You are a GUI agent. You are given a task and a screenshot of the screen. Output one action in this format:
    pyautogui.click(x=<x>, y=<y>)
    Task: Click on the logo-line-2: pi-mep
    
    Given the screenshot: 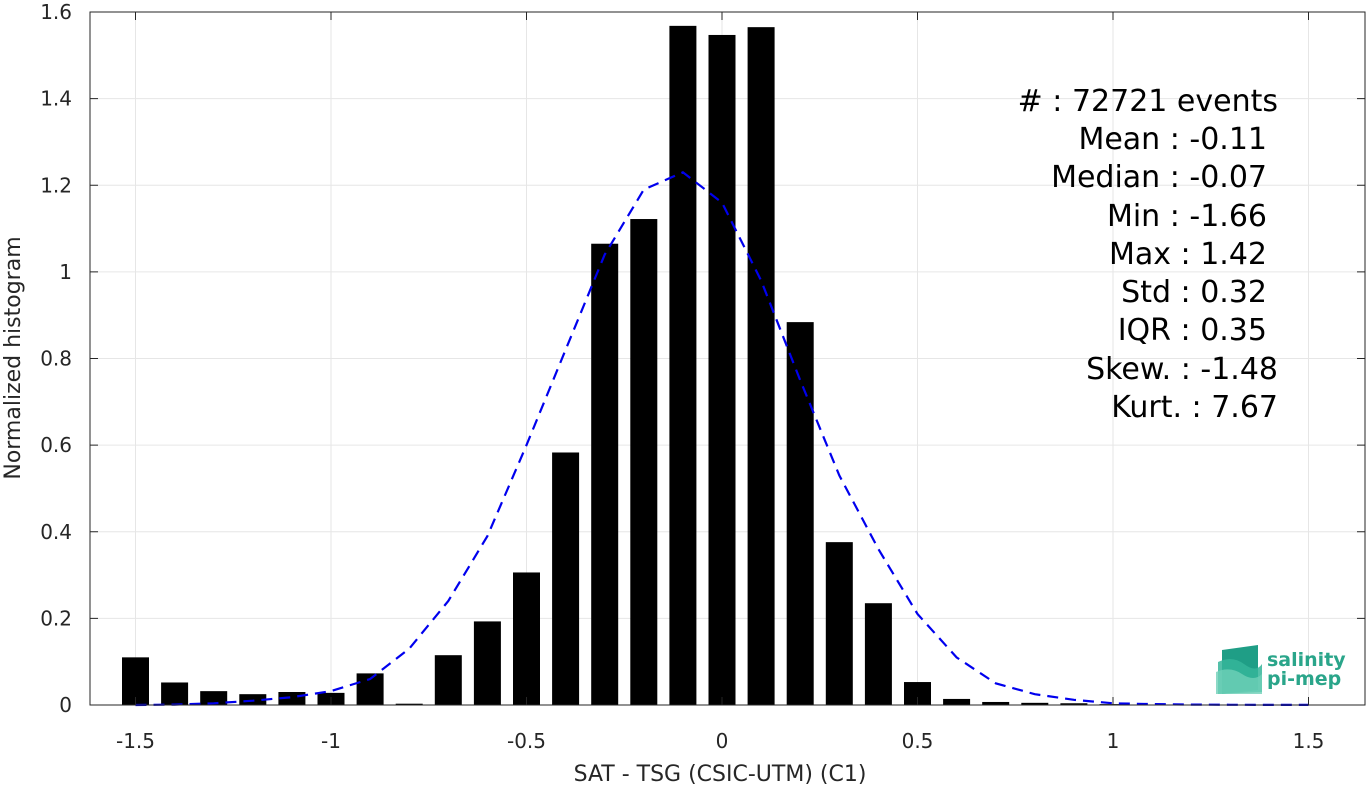 What is the action you would take?
    pyautogui.click(x=1304, y=679)
    